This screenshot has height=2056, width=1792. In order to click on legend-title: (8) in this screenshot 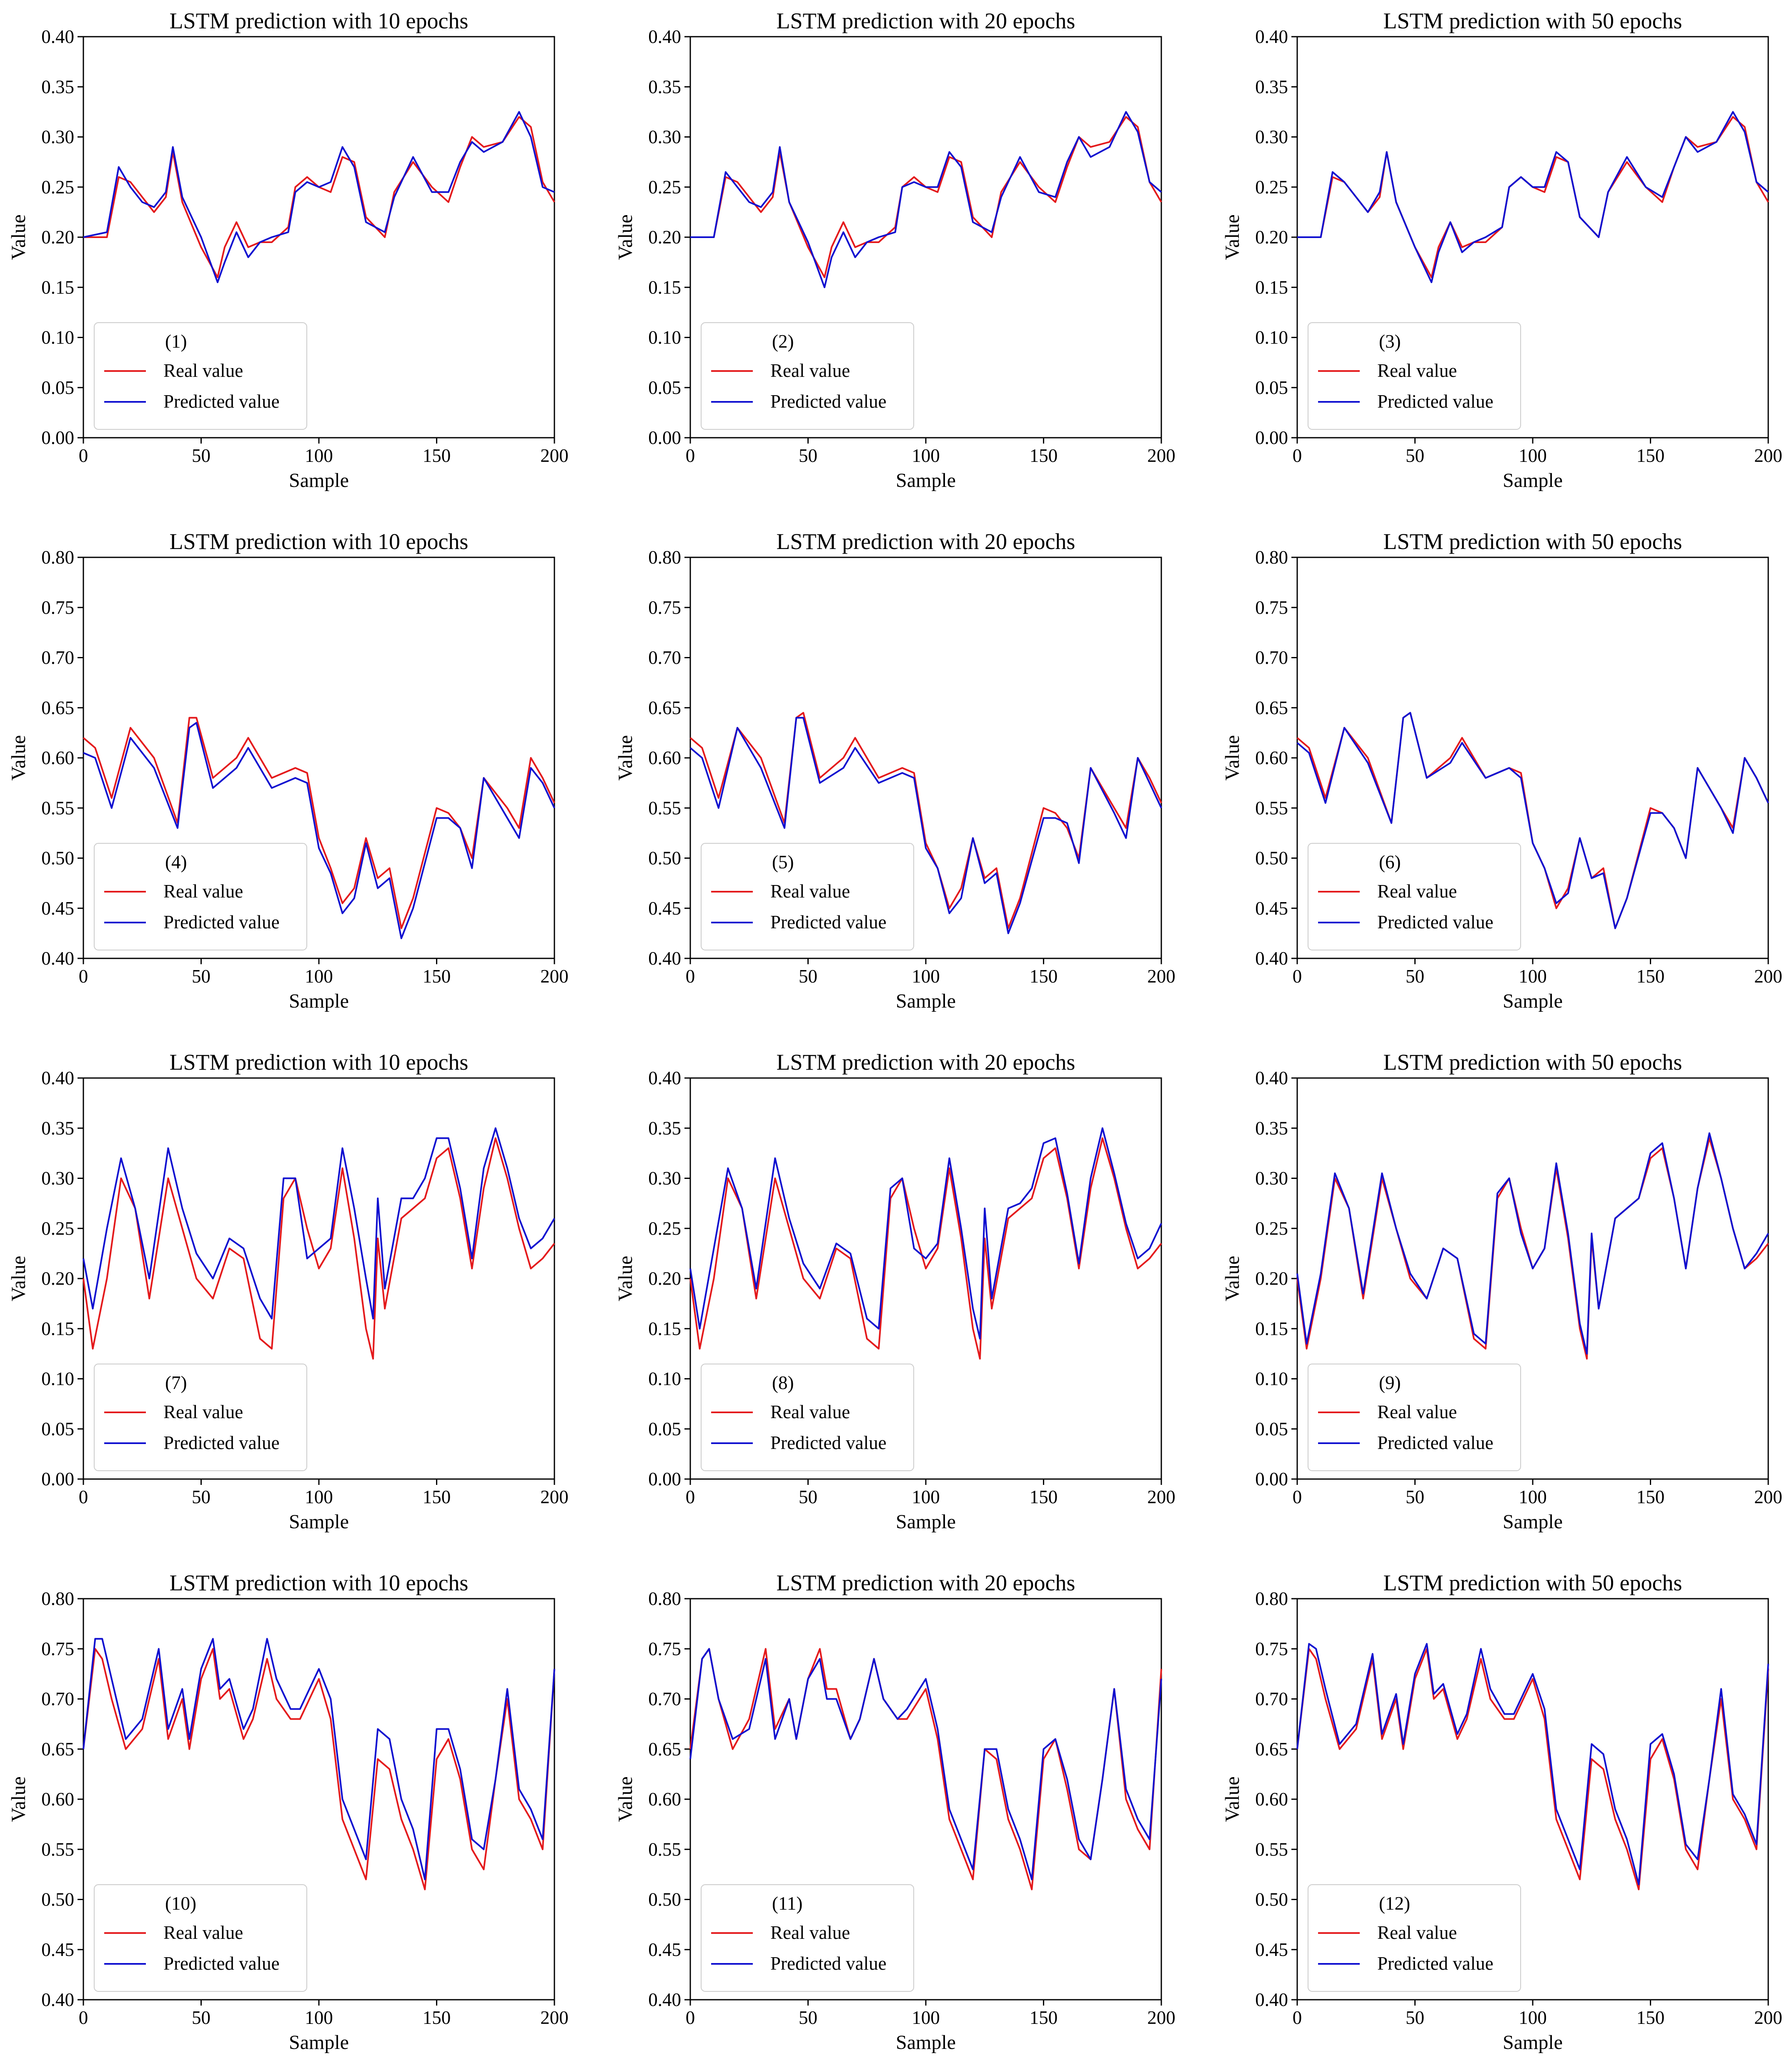, I will do `click(783, 1382)`.